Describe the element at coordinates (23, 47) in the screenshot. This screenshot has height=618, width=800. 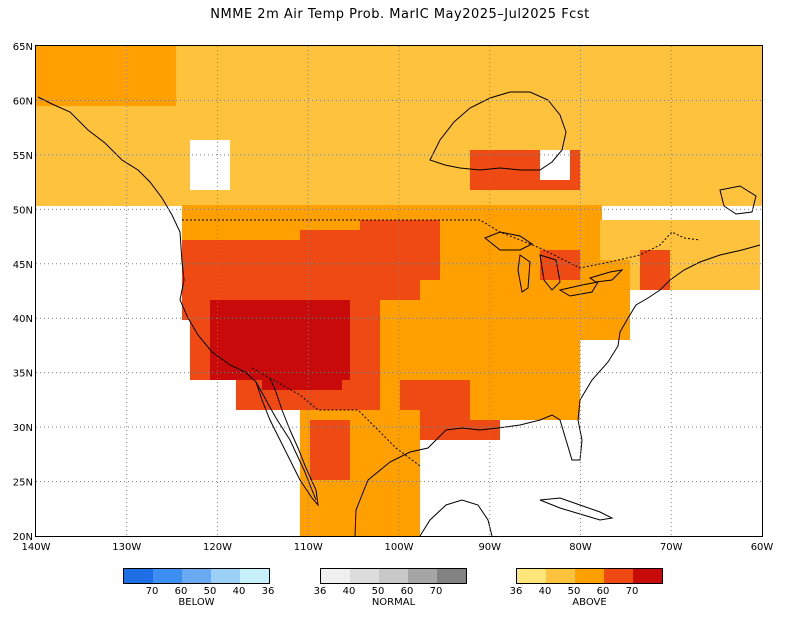
I see `lat-tick-label: 65N` at that location.